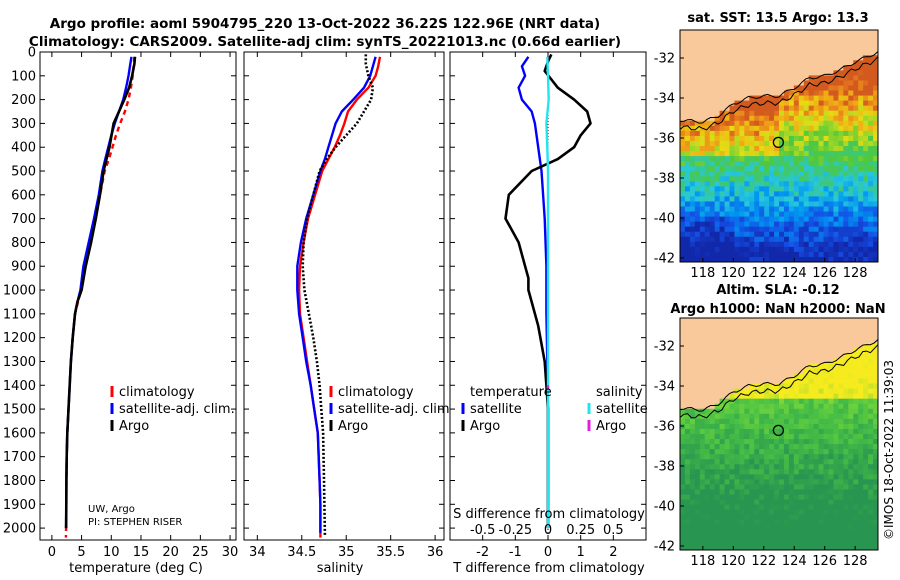 Image resolution: width=900 pixels, height=580 pixels. I want to click on y-tick-label: 100, so click(23, 76).